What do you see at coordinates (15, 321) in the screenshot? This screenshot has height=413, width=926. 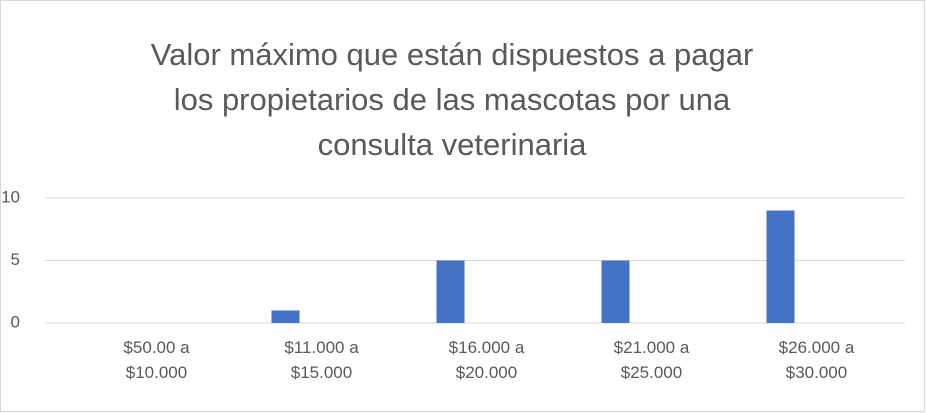 I see `y-tick-label: 0` at bounding box center [15, 321].